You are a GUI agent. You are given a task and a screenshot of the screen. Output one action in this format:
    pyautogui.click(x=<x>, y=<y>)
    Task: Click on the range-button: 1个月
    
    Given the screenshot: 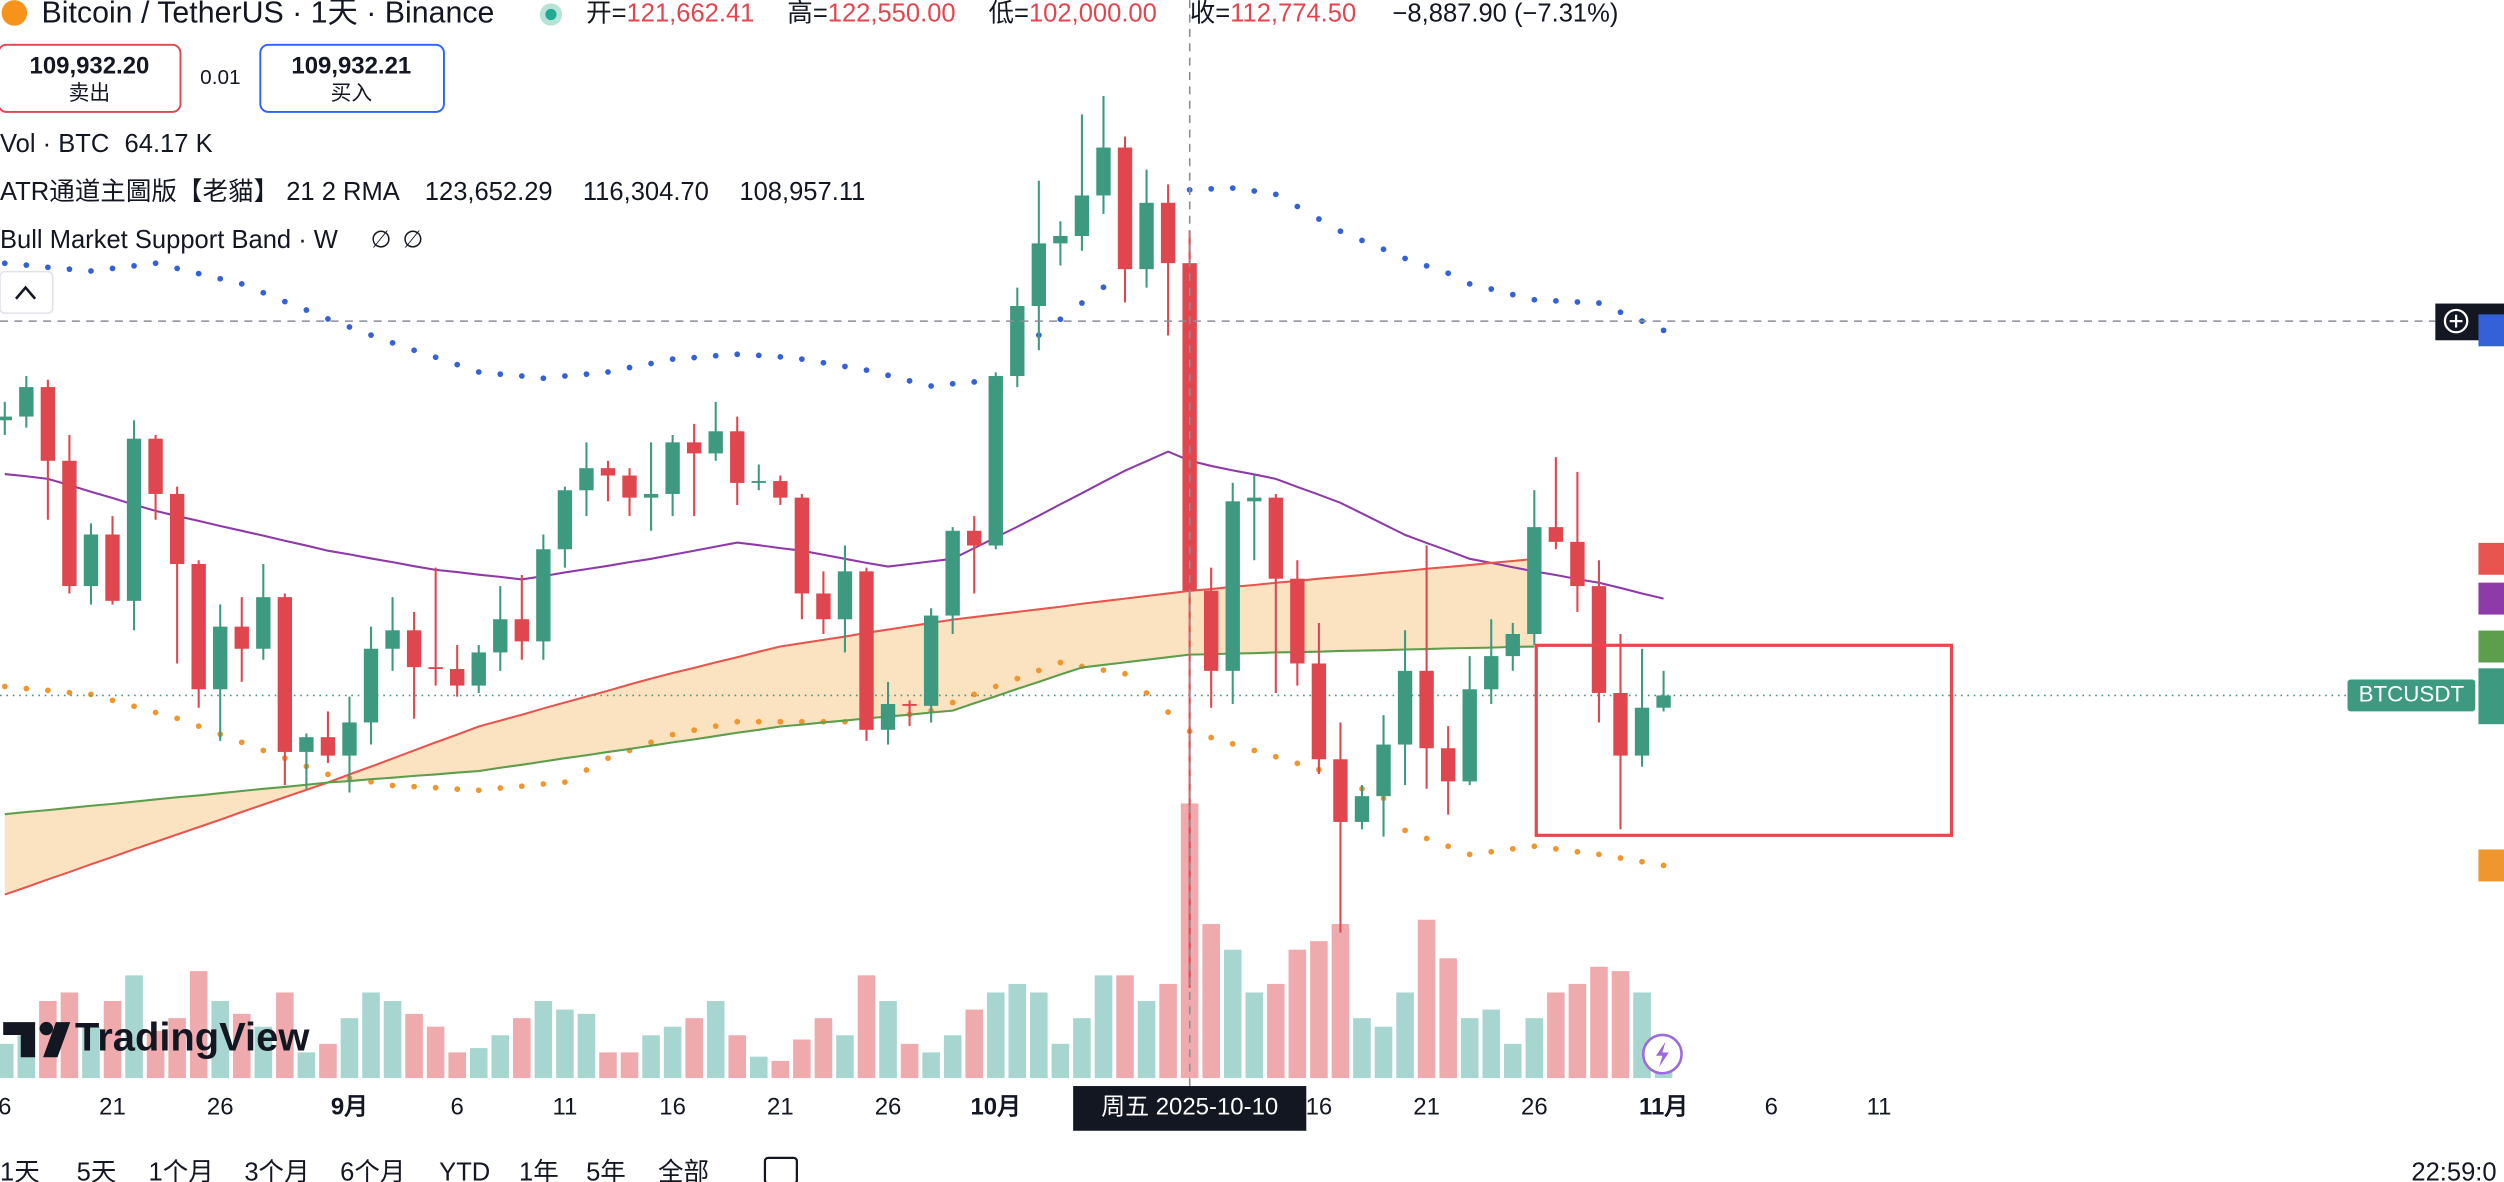 What is the action you would take?
    pyautogui.click(x=181, y=1170)
    